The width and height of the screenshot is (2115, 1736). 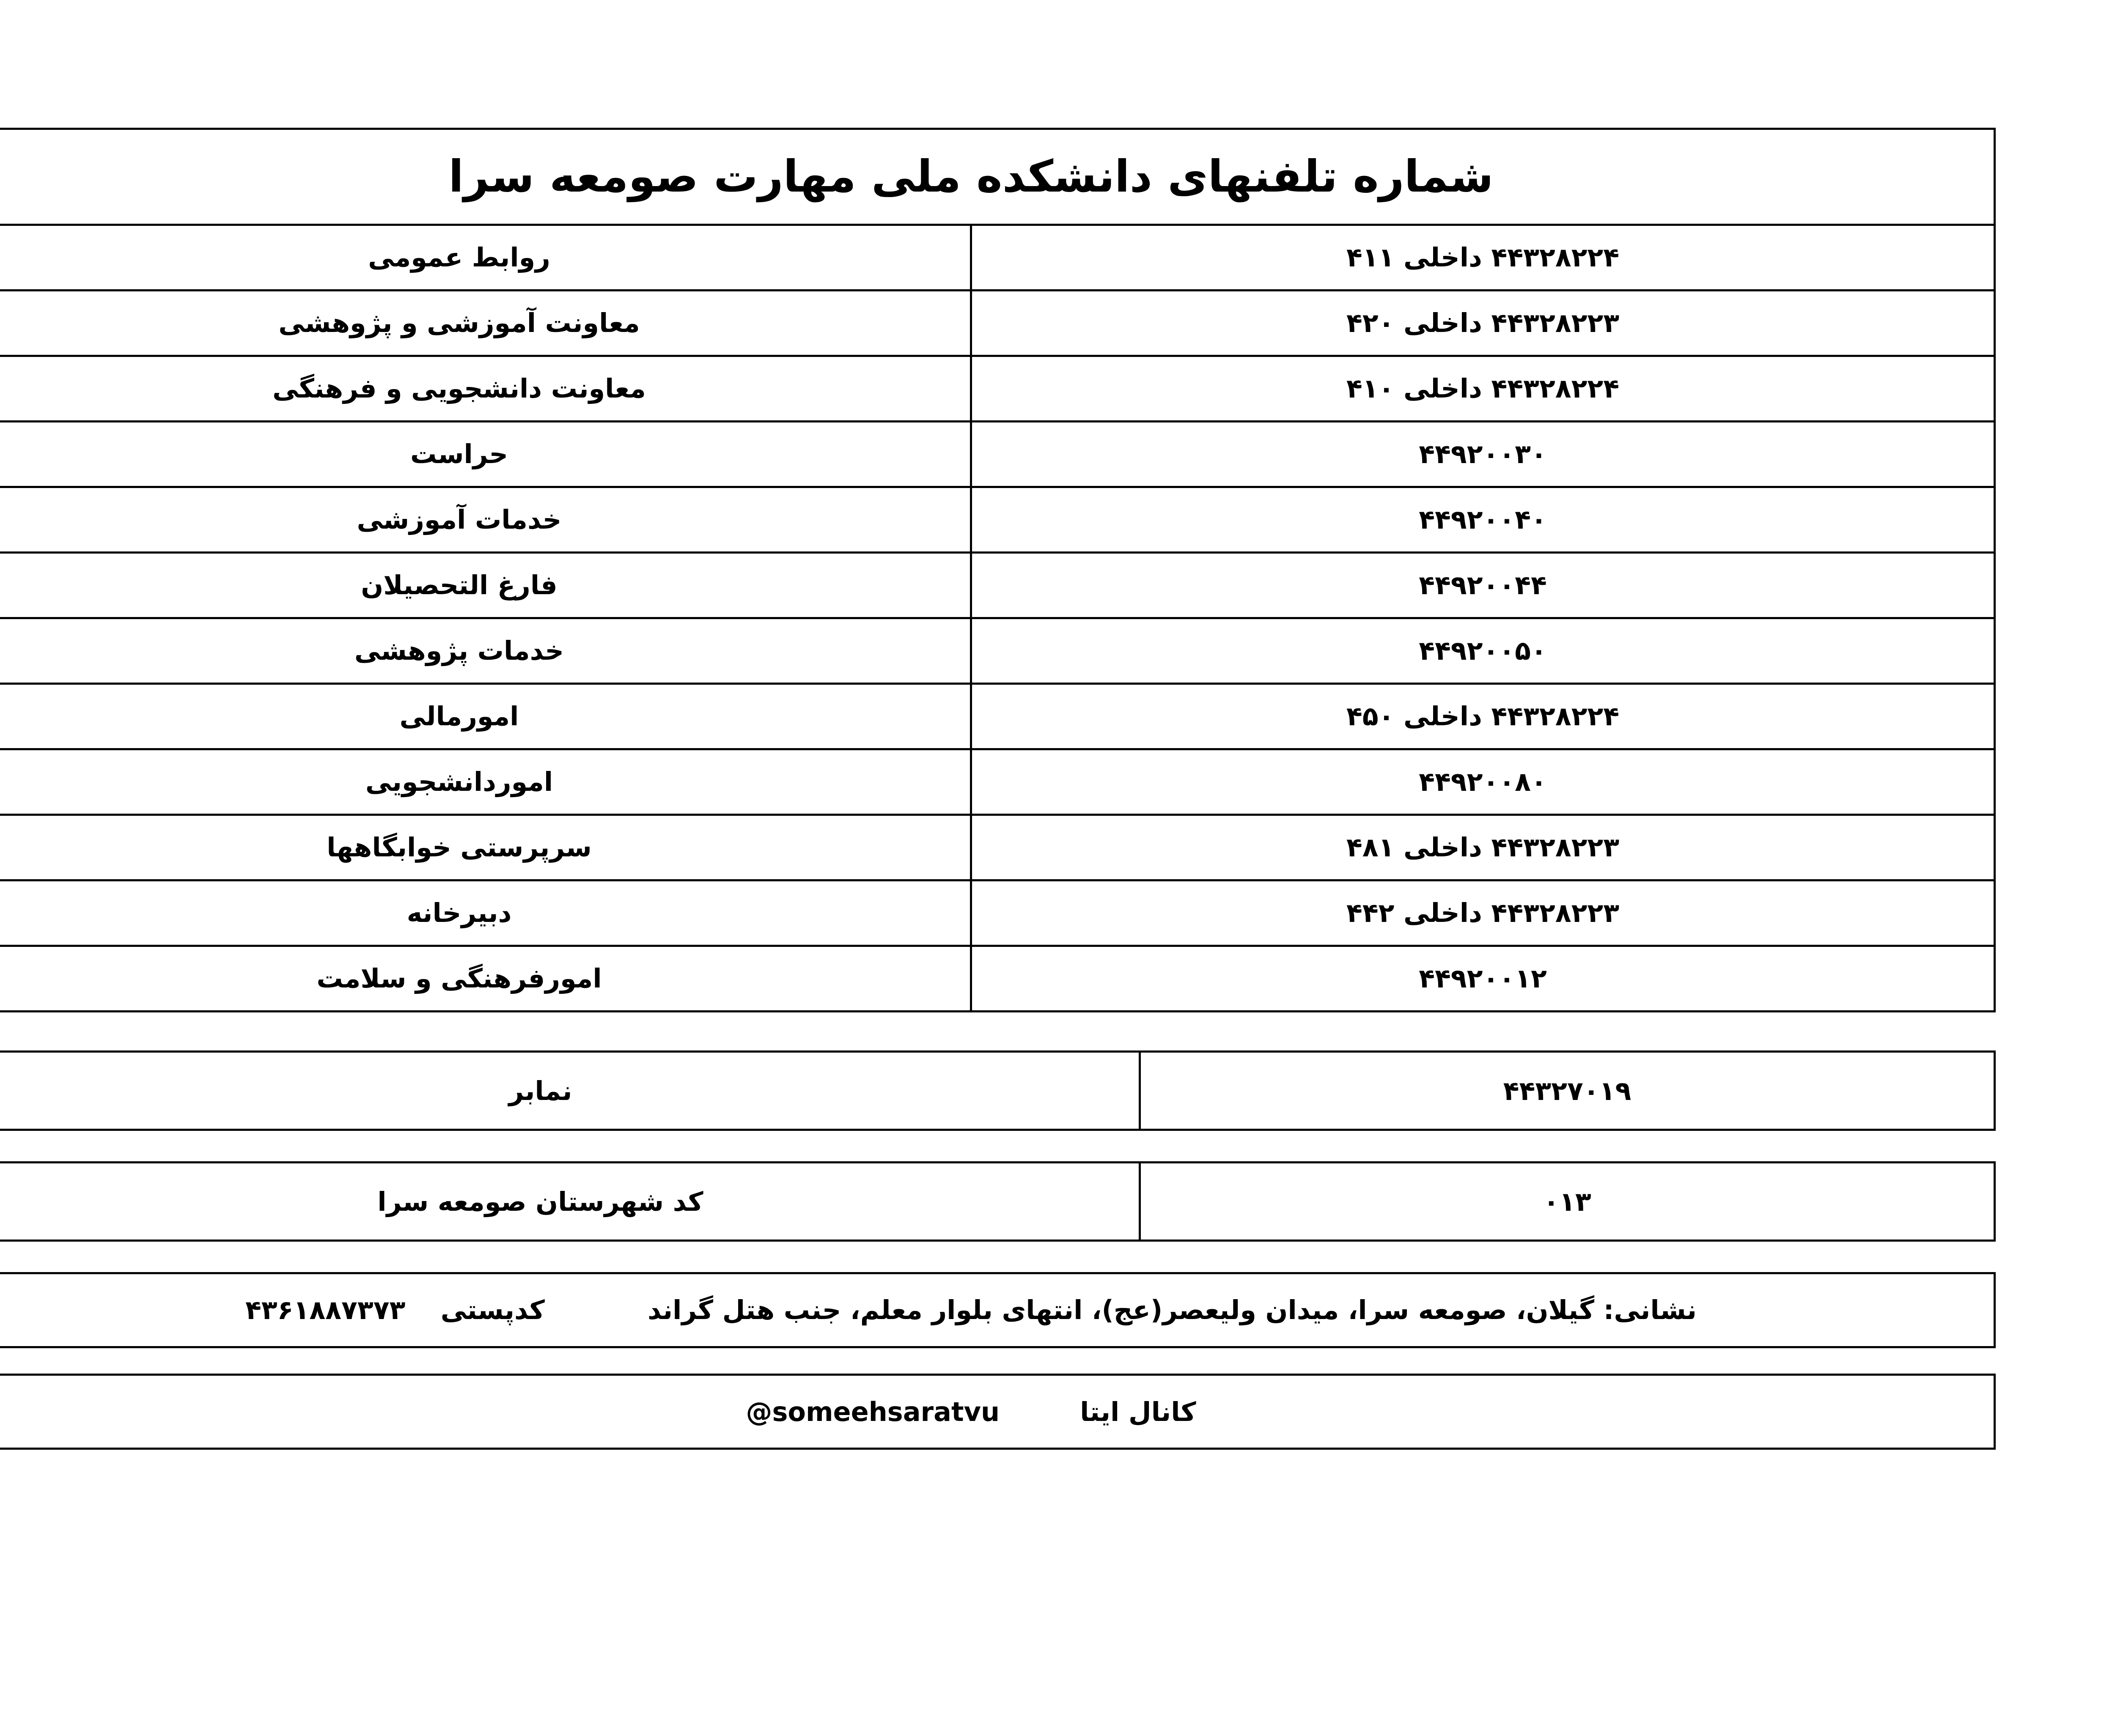 I want to click on table-row: ۴۴۹۲۰۰۵۰ خدمات پژوهشی, so click(x=998, y=651).